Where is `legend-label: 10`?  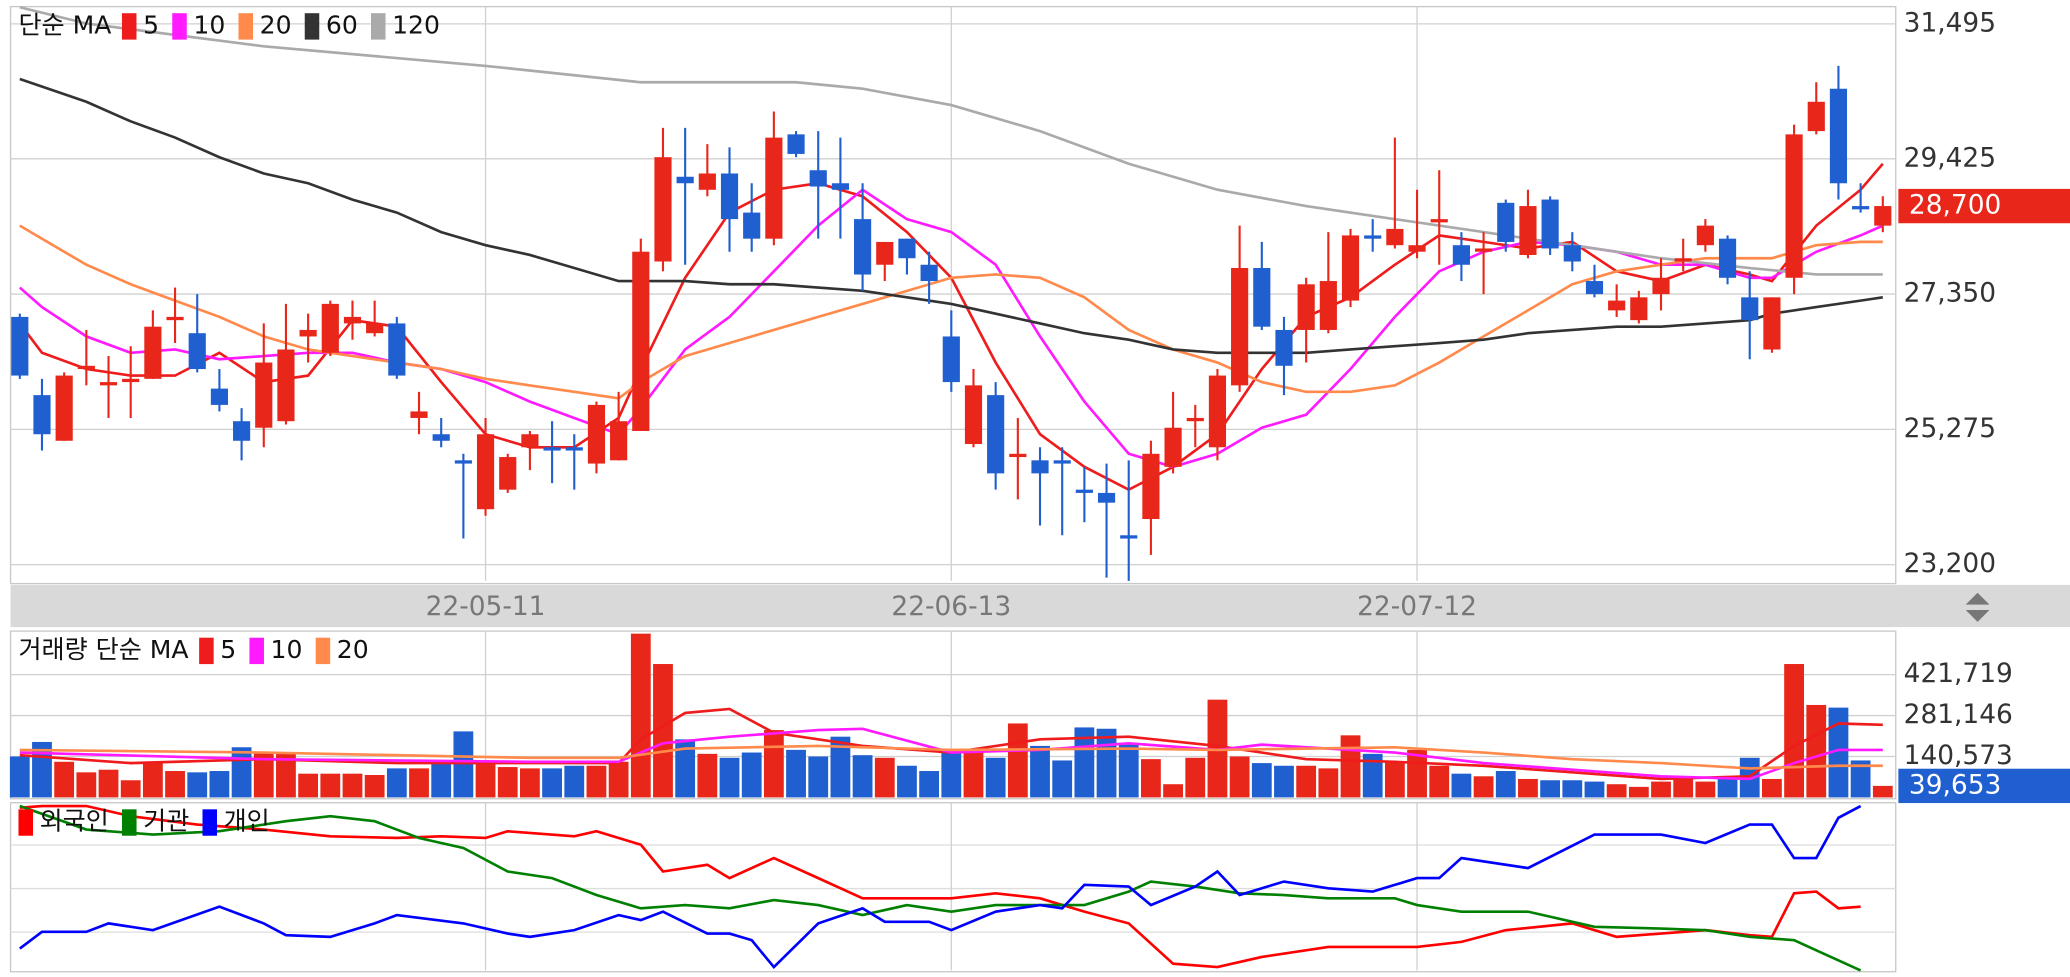 legend-label: 10 is located at coordinates (209, 24).